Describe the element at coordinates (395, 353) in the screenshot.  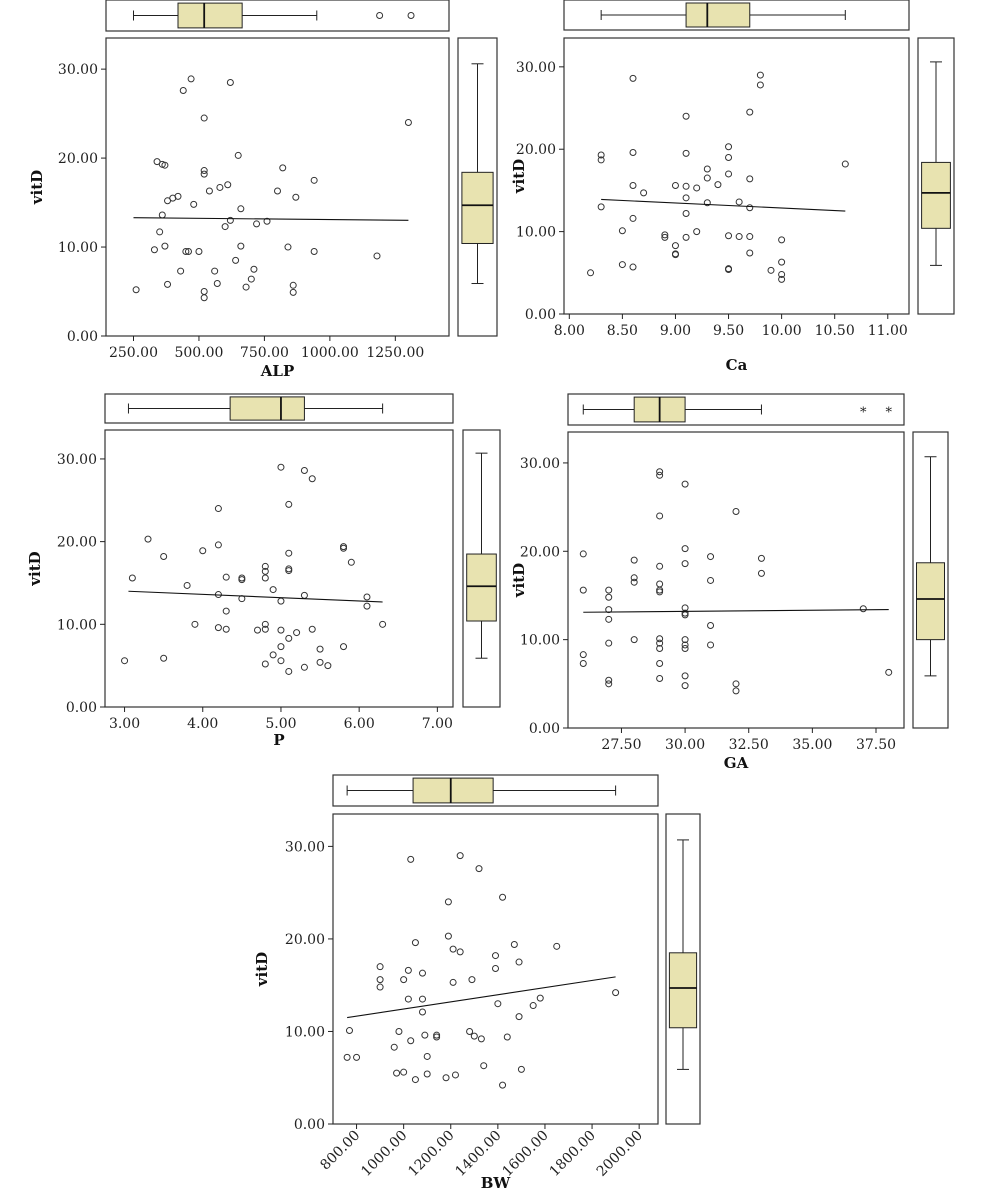
I see `x-tick-label: 1250.00` at that location.